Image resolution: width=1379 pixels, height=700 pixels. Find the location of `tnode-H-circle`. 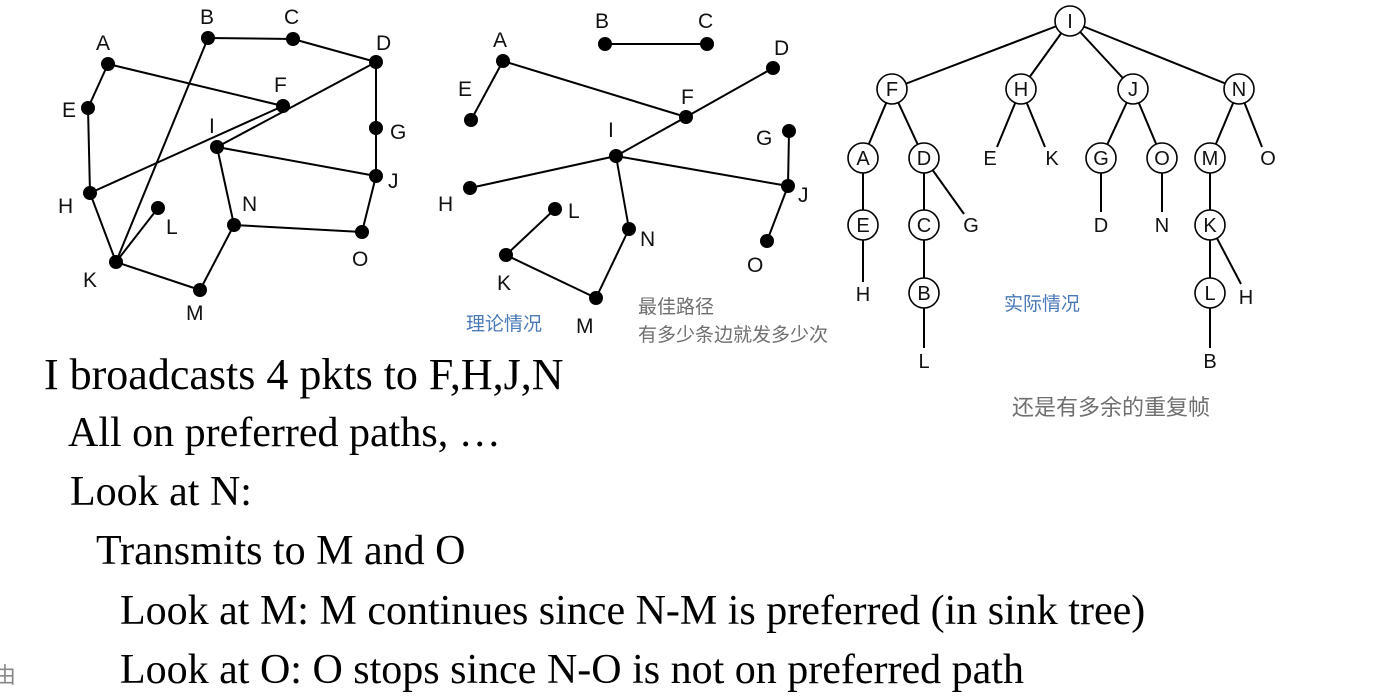

tnode-H-circle is located at coordinates (1021, 89).